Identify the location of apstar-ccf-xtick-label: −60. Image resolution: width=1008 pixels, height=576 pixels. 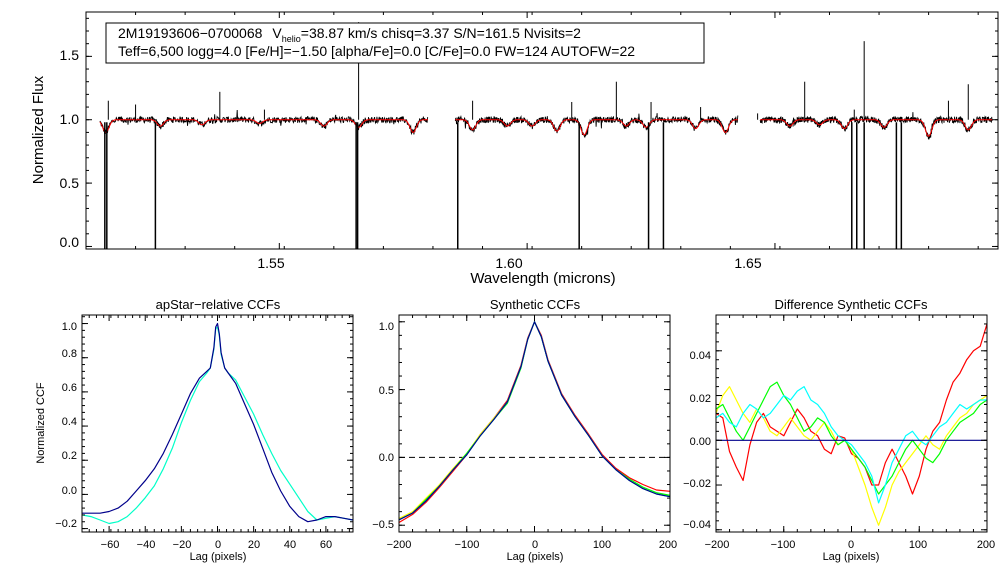
(110, 545).